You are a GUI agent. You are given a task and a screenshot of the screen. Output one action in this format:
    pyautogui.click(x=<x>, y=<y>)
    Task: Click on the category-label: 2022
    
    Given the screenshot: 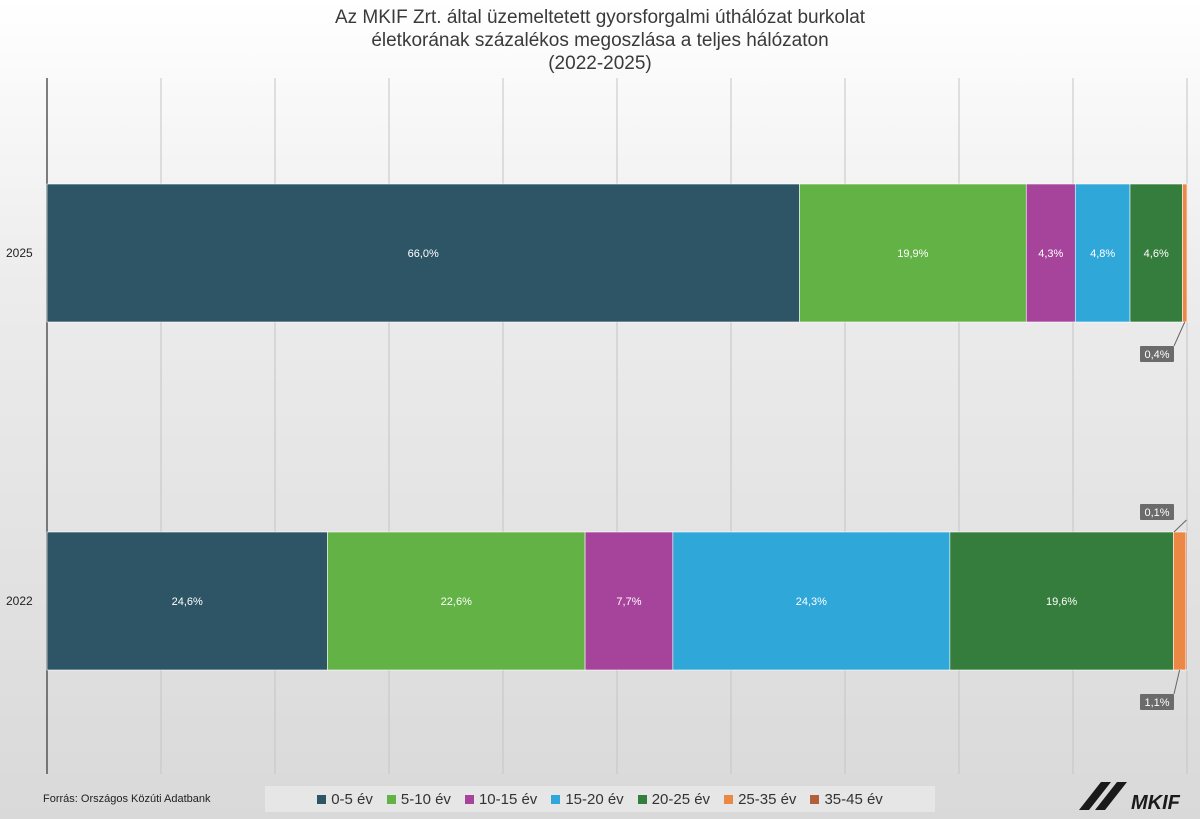 What is the action you would take?
    pyautogui.click(x=19, y=601)
    